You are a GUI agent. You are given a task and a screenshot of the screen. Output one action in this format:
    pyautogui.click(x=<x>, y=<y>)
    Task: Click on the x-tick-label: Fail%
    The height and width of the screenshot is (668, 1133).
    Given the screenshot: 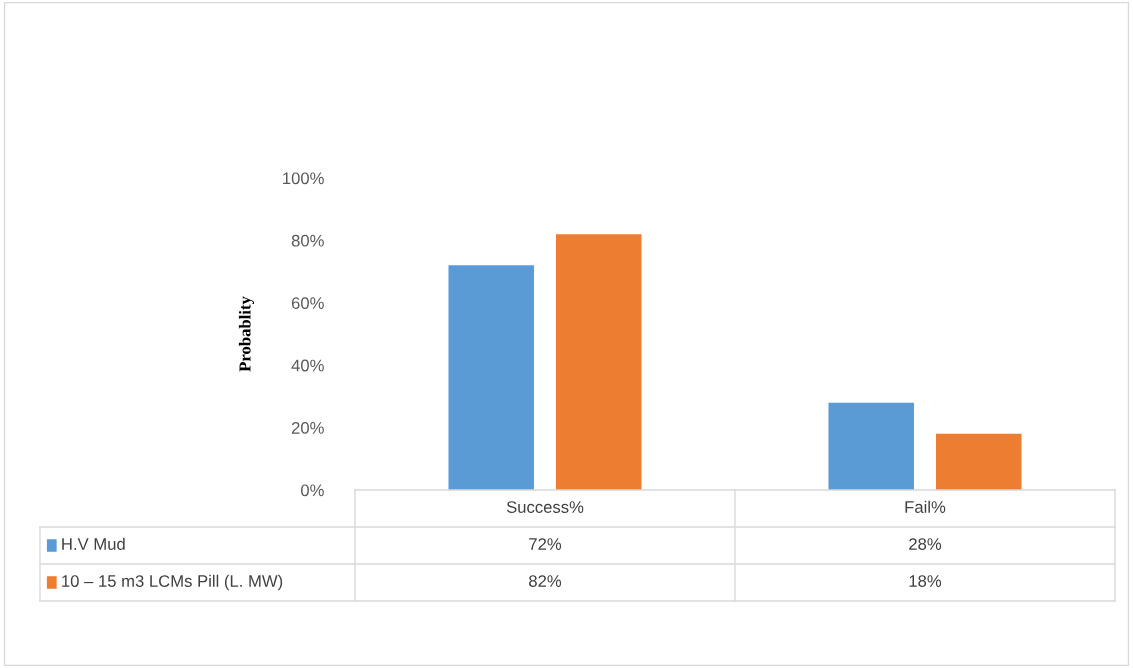 What is the action you would take?
    pyautogui.click(x=925, y=506)
    